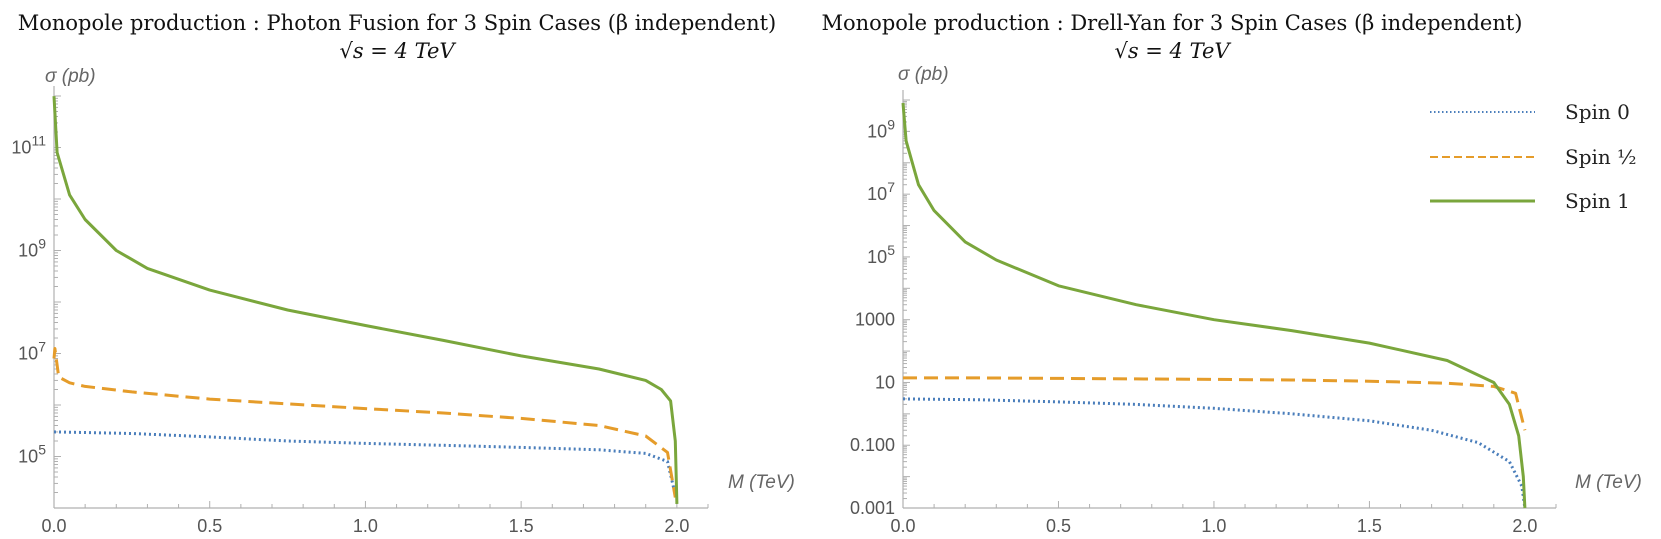 This screenshot has width=1661, height=539. I want to click on y-tick-label: 1000, so click(875, 320).